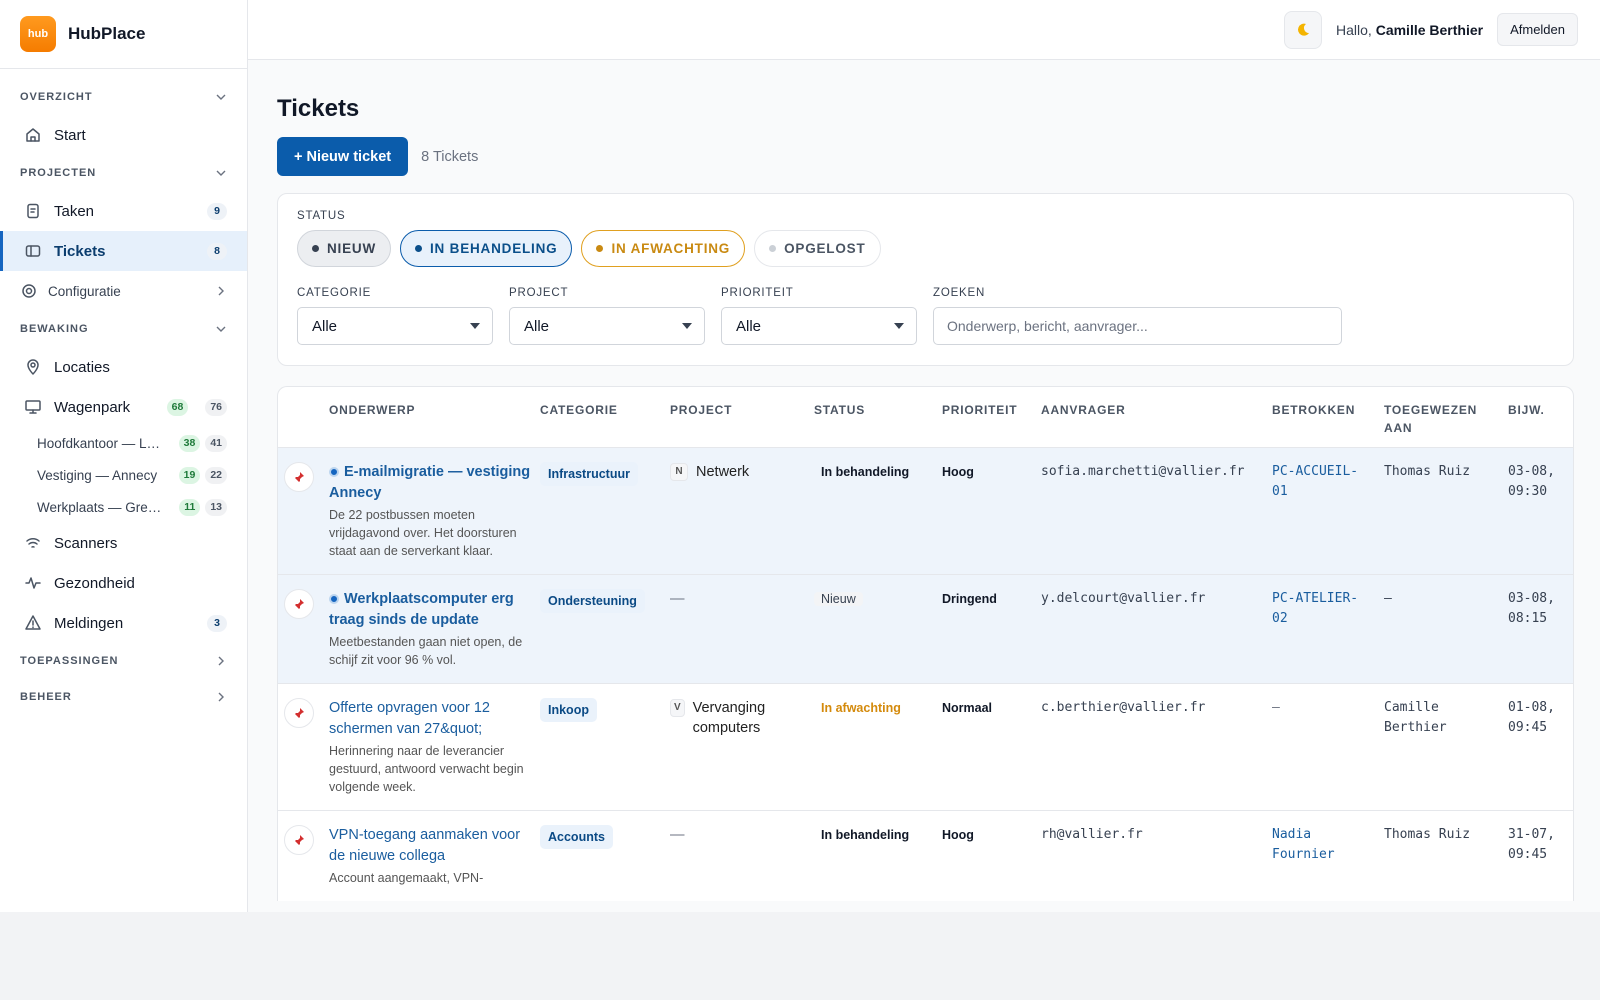  Describe the element at coordinates (418, 248) in the screenshot. I see `chip-dot` at that location.